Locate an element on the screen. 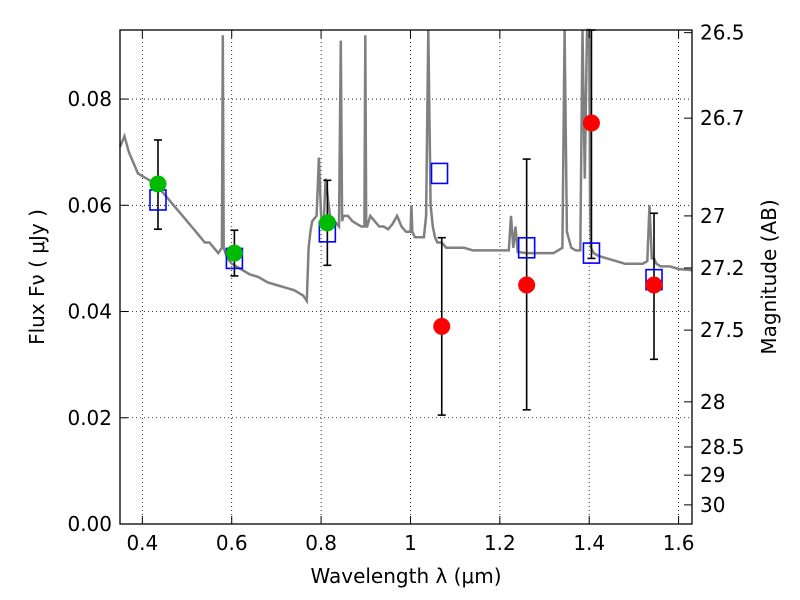 Image resolution: width=800 pixels, height=600 pixels. mag-tick-label: 29 is located at coordinates (712, 475).